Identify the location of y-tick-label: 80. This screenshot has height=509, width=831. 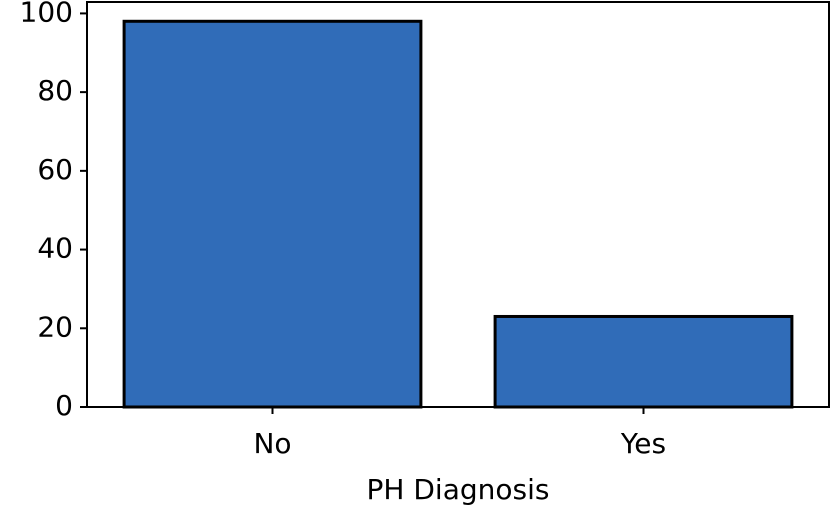
(55, 90).